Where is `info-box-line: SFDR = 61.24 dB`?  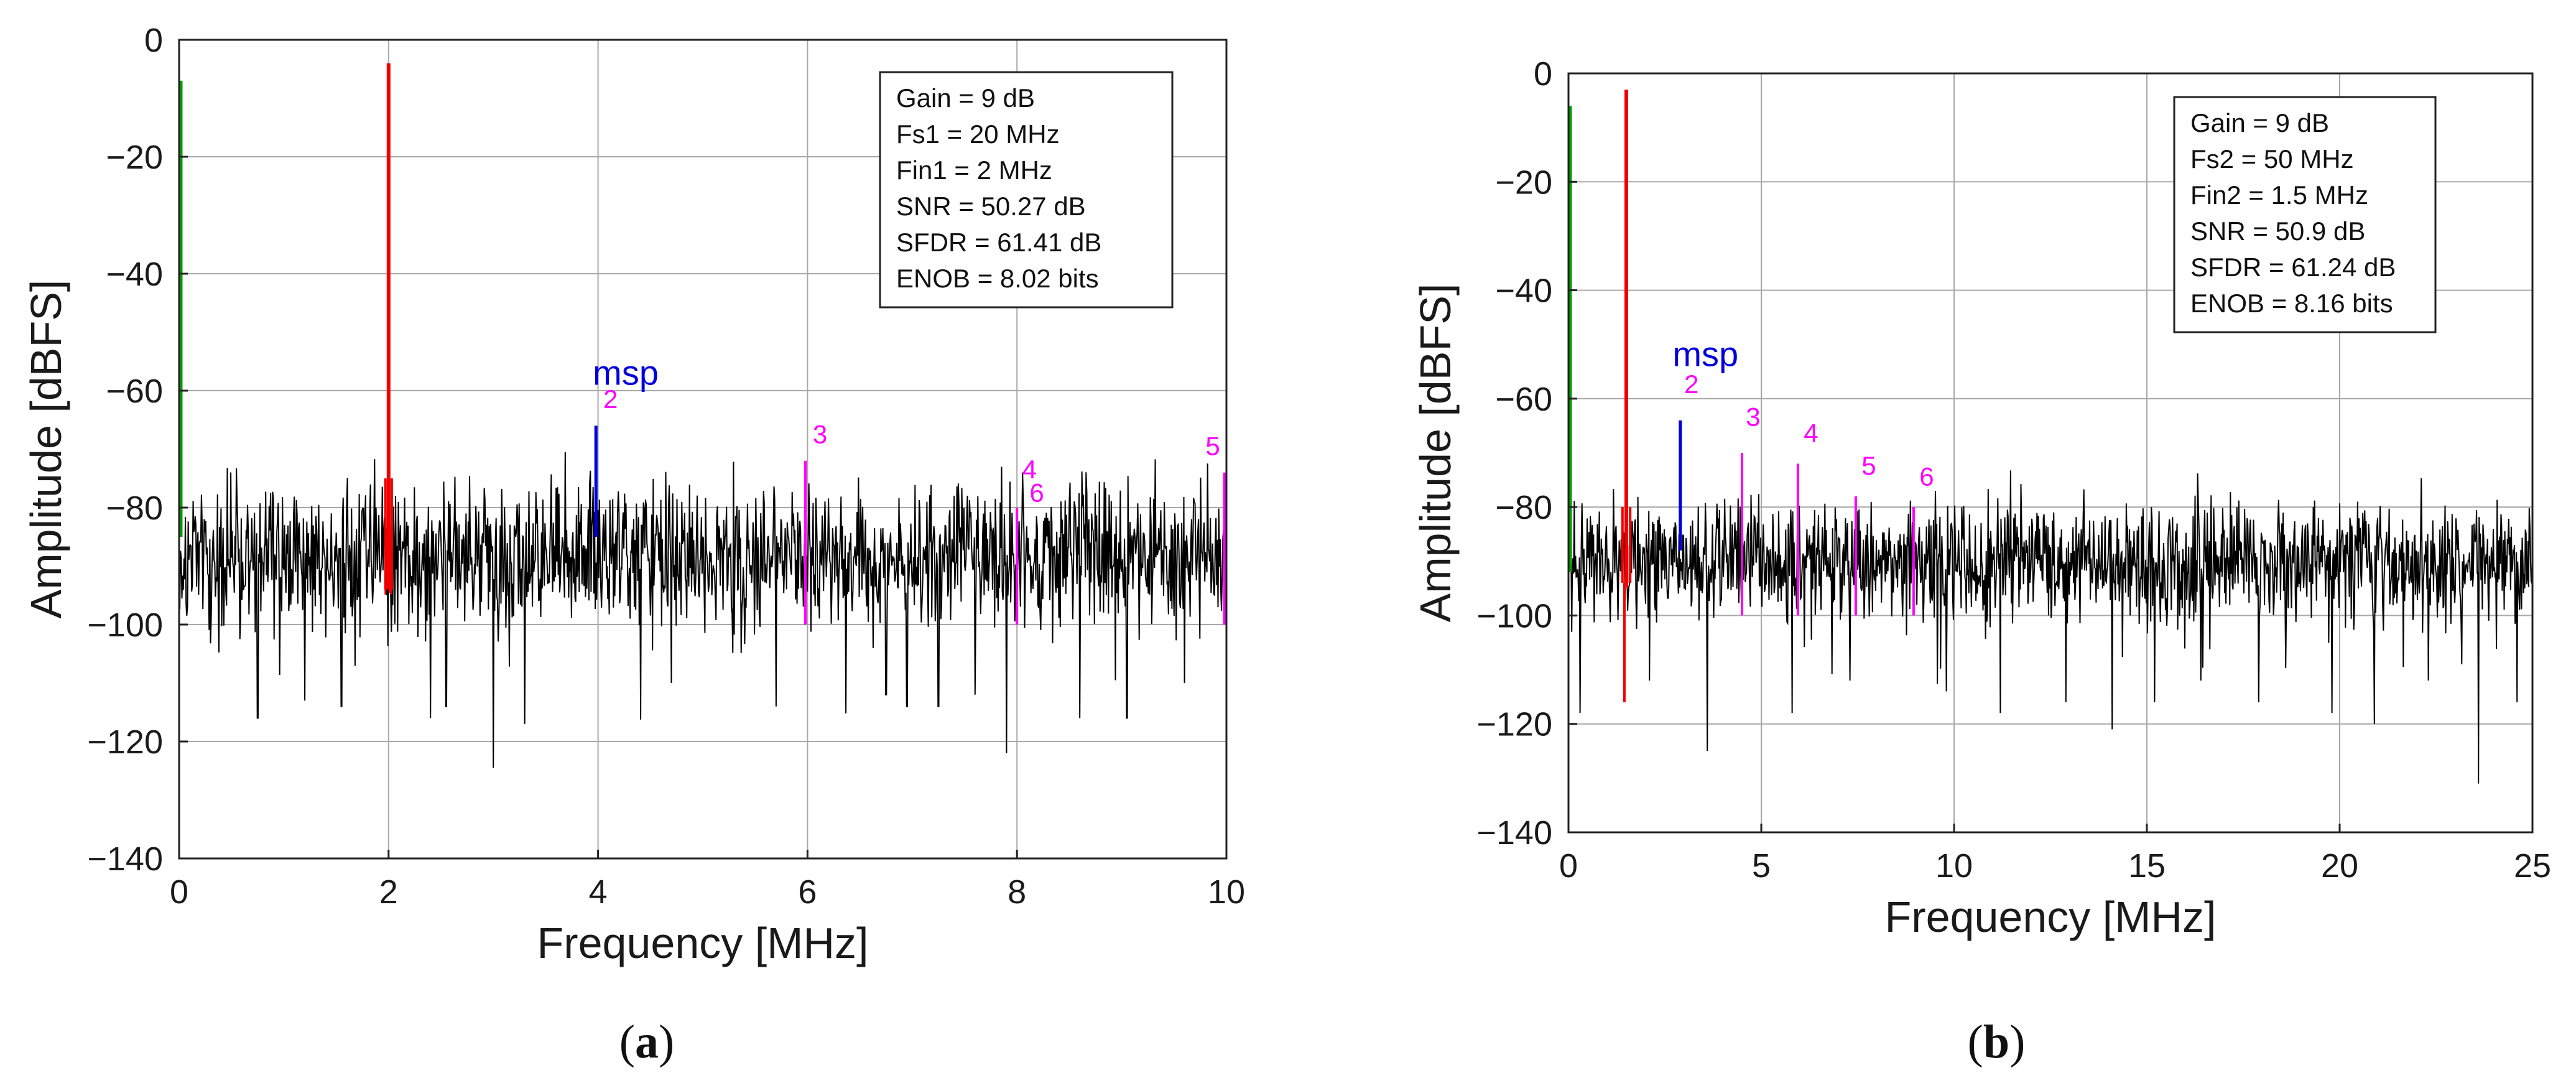 info-box-line: SFDR = 61.24 dB is located at coordinates (2293, 267).